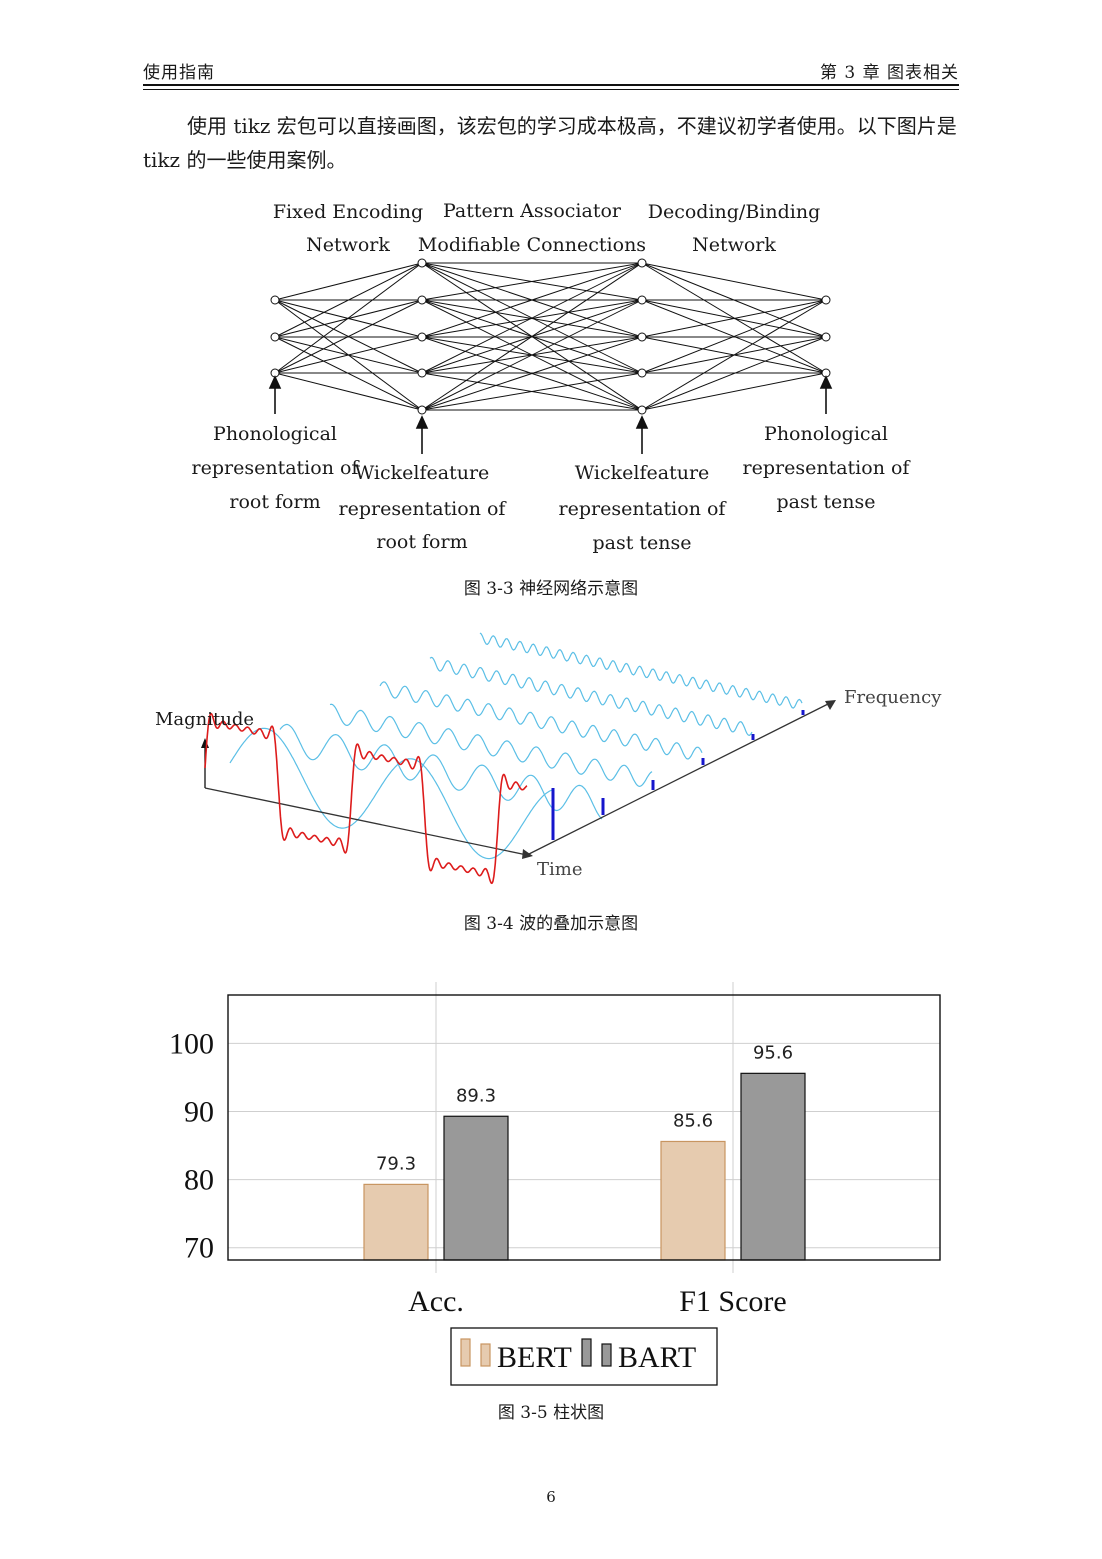 The height and width of the screenshot is (1559, 1102). Describe the element at coordinates (396, 1163) in the screenshot. I see `bar-value-label: 79.3` at that location.